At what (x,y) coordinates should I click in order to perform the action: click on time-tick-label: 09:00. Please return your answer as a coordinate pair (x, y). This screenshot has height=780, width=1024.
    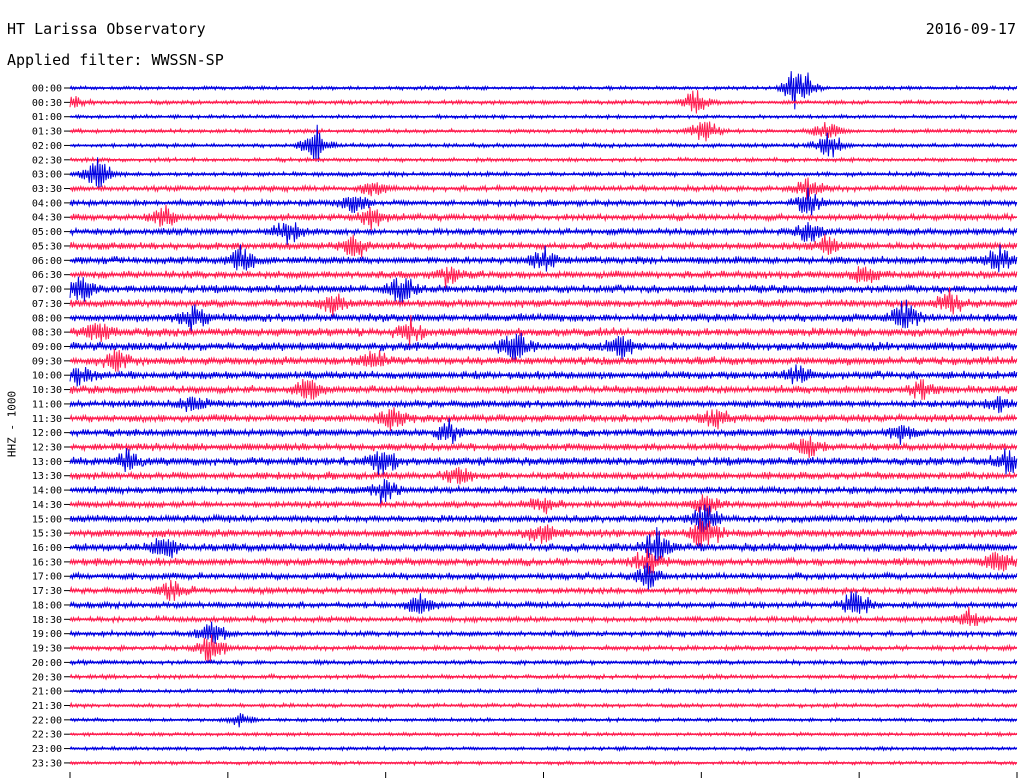
    Looking at the image, I should click on (47, 347).